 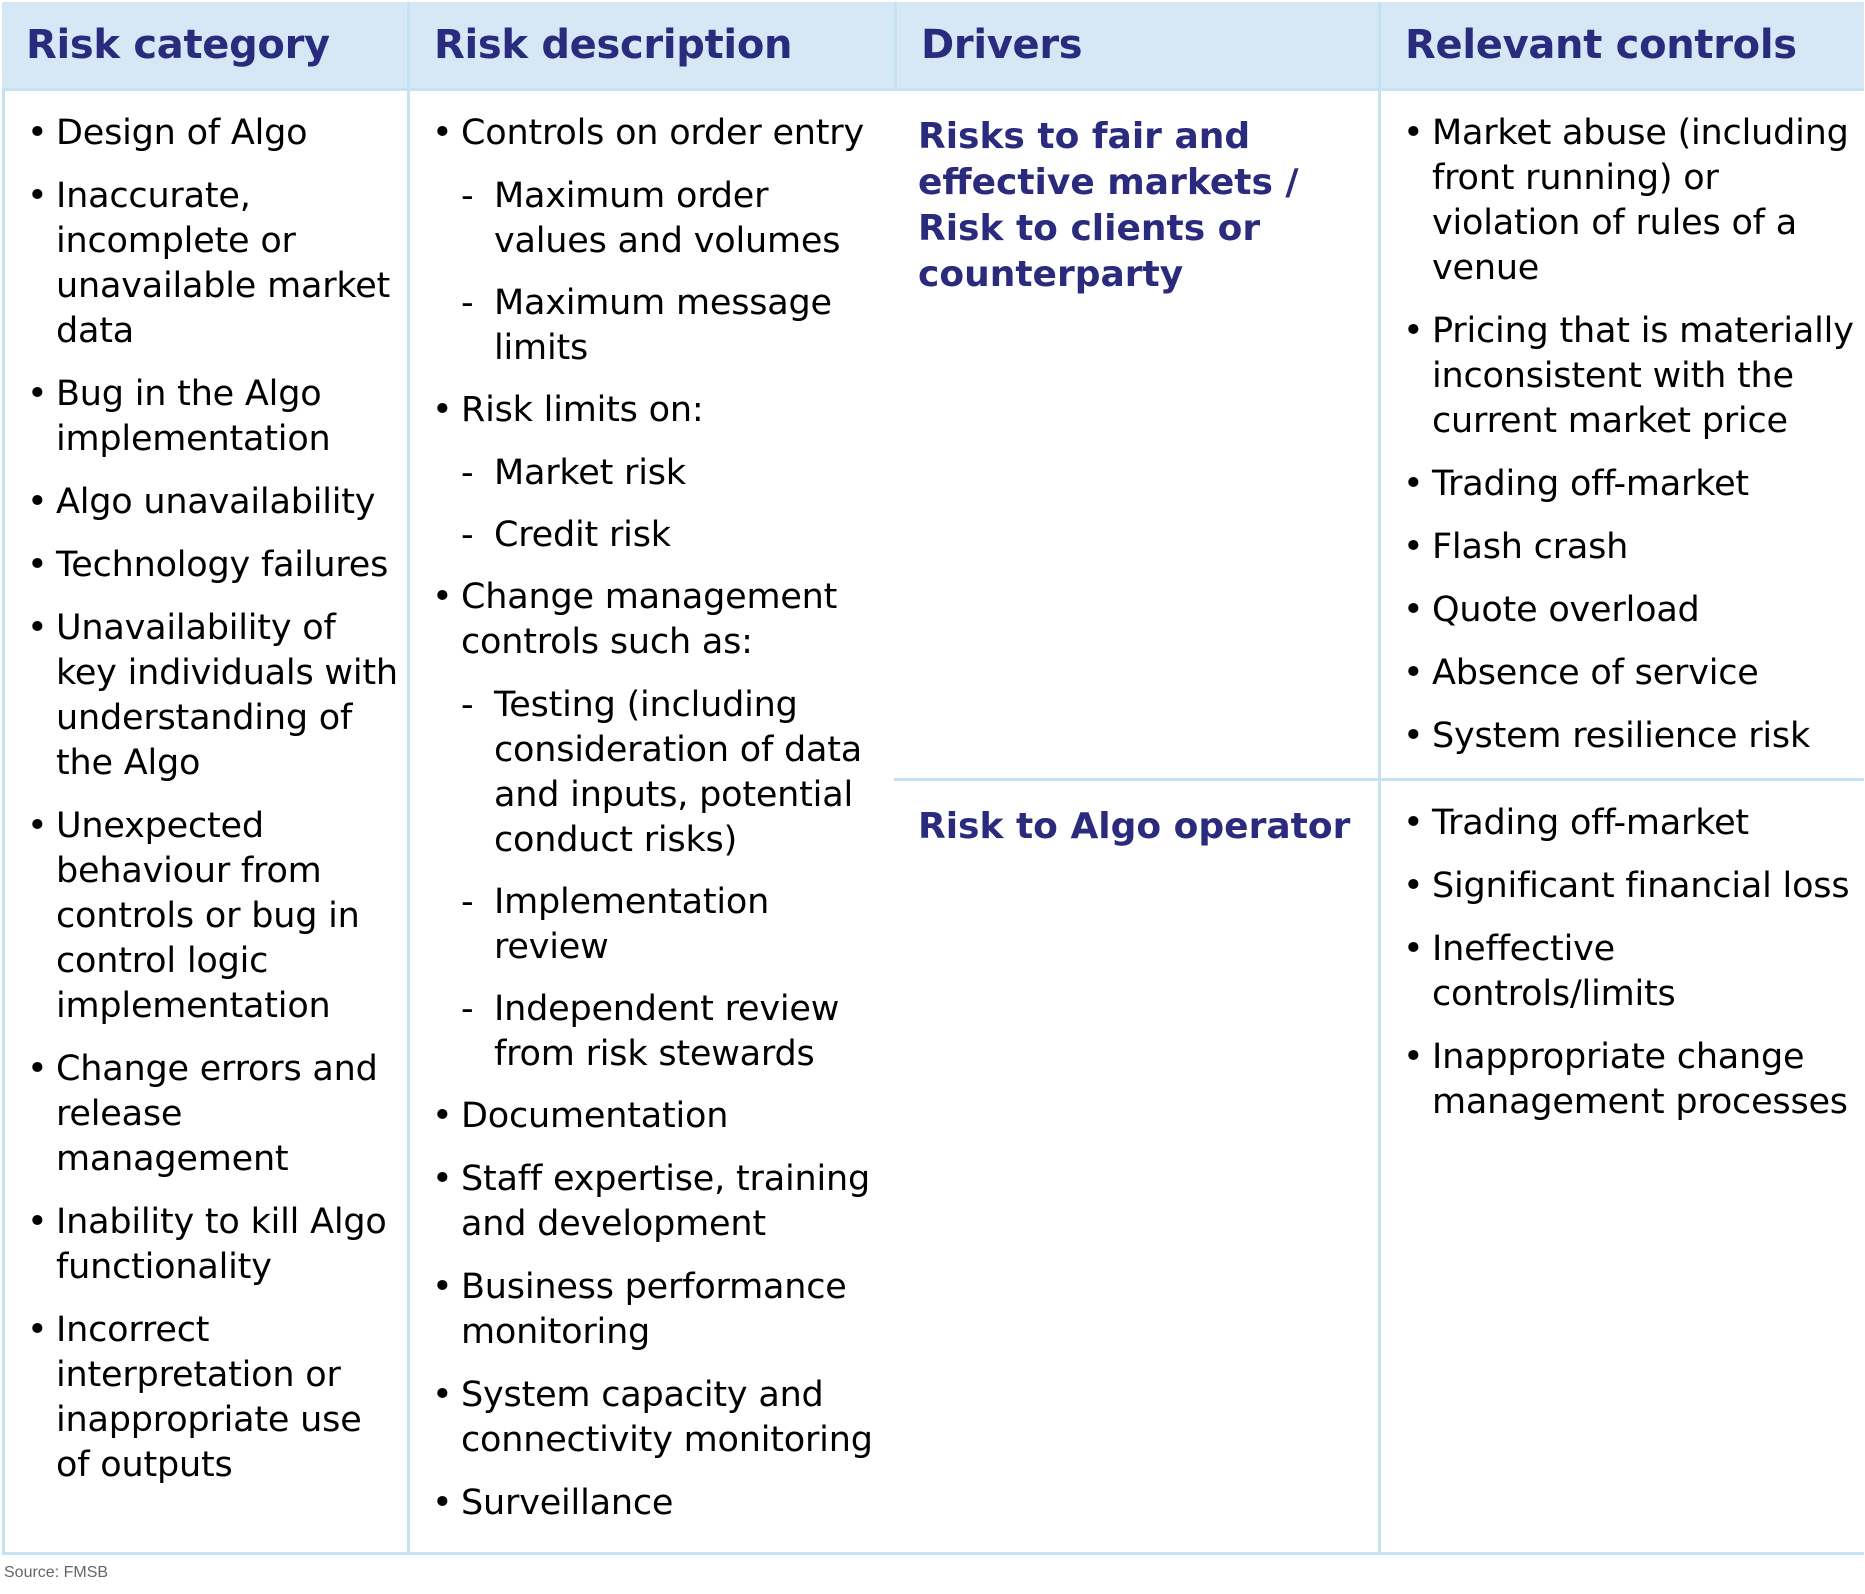 What do you see at coordinates (1621, 46) in the screenshot?
I see `header-relevant-controls: Relevant controls` at bounding box center [1621, 46].